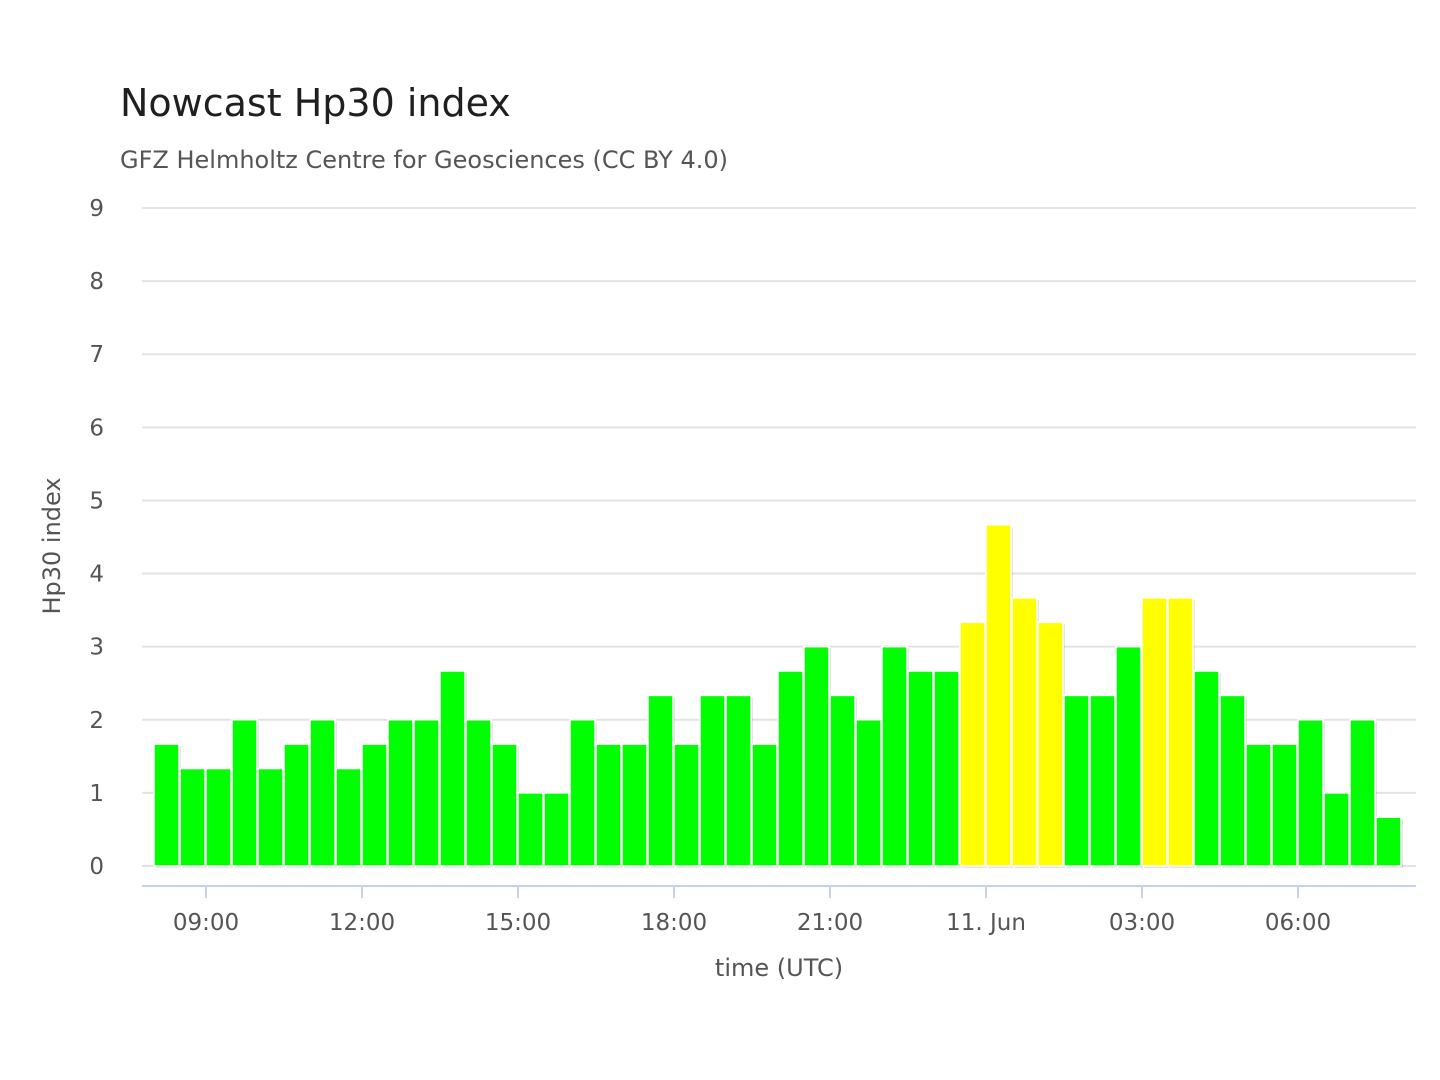  What do you see at coordinates (52, 545) in the screenshot?
I see `y-axis-title: Hp30 index` at bounding box center [52, 545].